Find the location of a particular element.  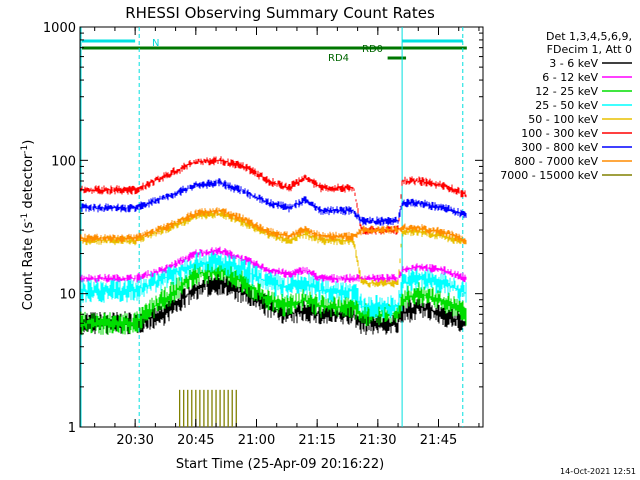

legend-header-1: Det 1,3,4,5,6,9, is located at coordinates (589, 36).